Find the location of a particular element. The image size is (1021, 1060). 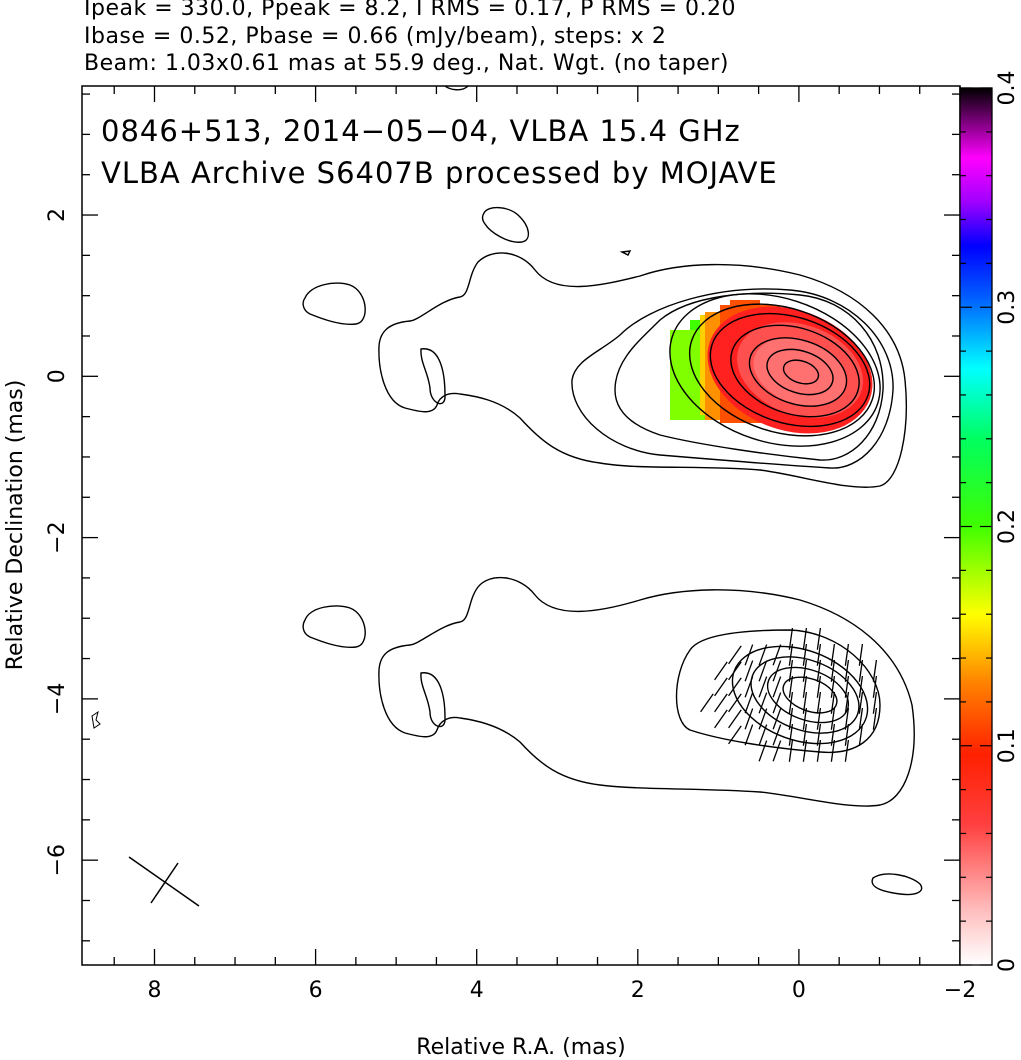

colorbar-ticks is located at coordinates (976, 526).